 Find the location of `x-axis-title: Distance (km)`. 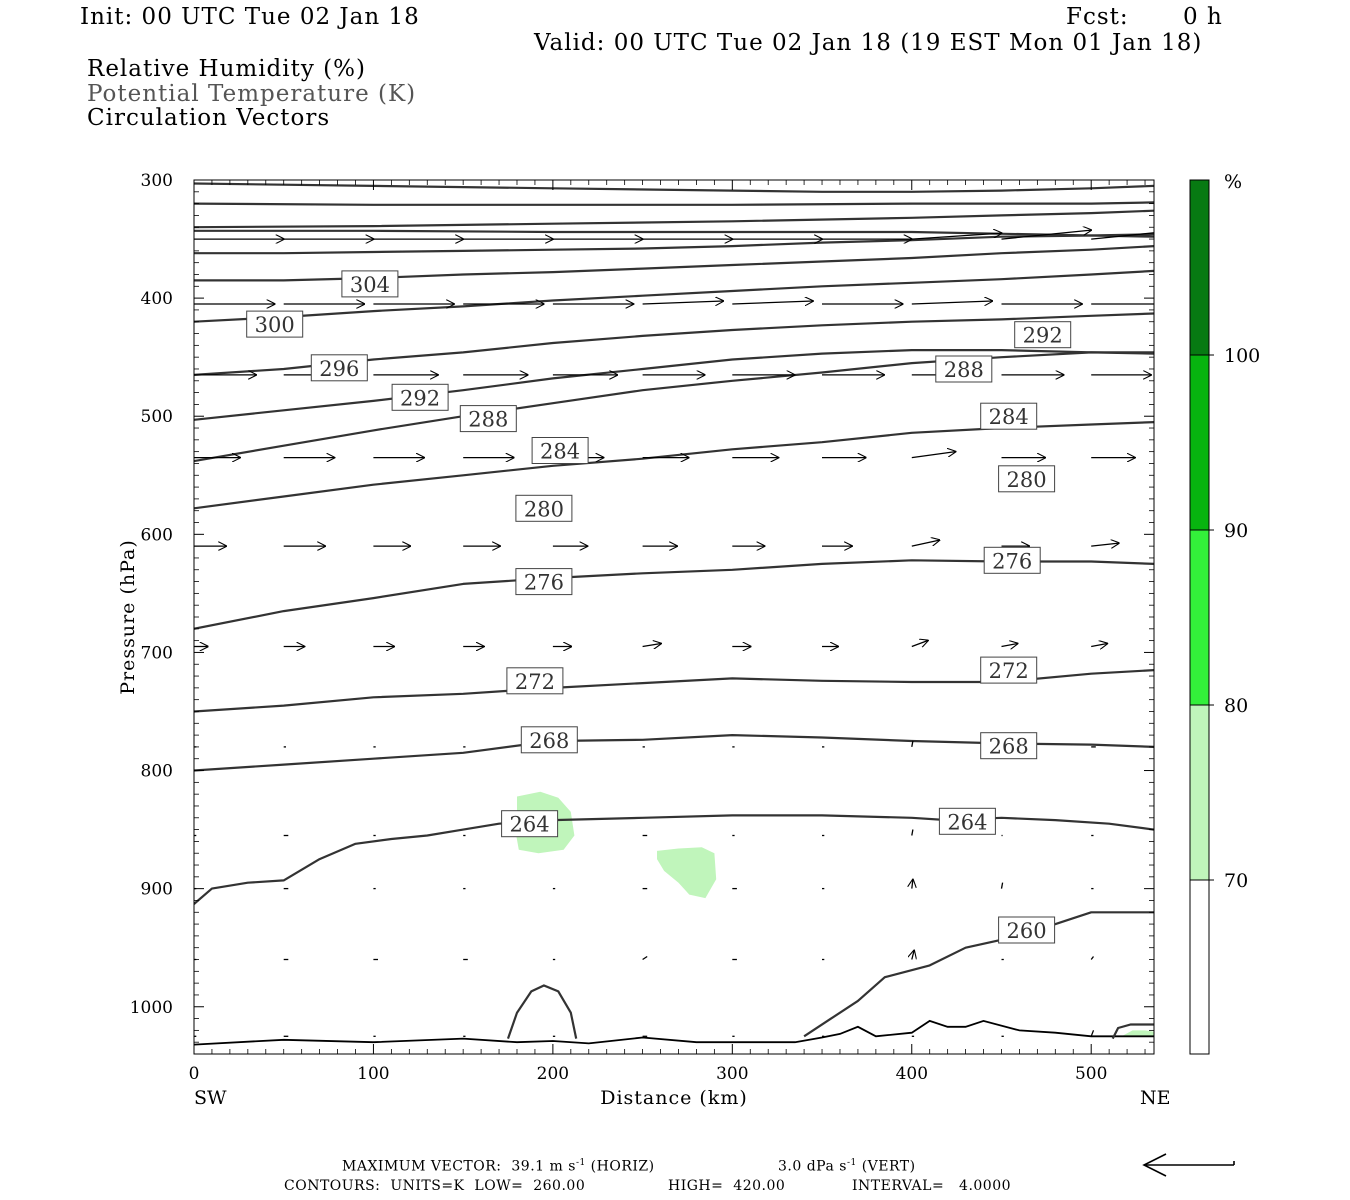

x-axis-title: Distance (km) is located at coordinates (674, 1098).